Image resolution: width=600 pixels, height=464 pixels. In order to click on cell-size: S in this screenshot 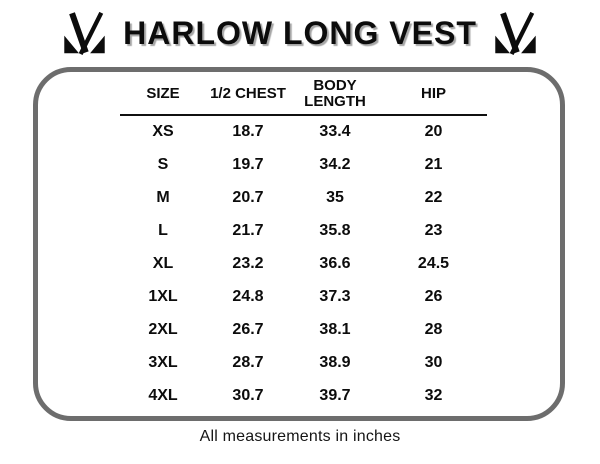, I will do `click(163, 164)`.